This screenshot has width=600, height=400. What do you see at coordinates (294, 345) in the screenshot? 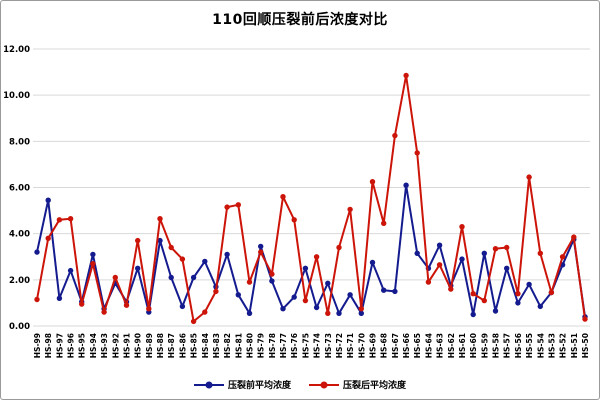
I see `x-tick-label: HS-76` at bounding box center [294, 345].